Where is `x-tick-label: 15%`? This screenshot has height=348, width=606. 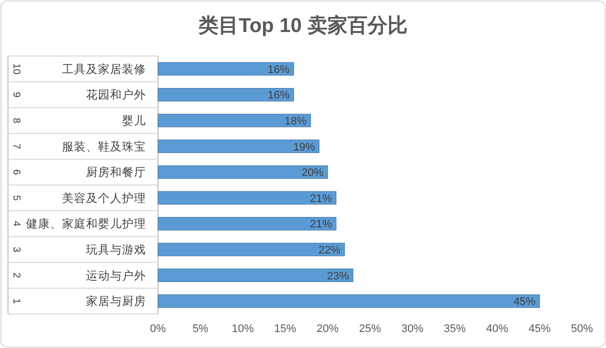
x-tick-label: 15% is located at coordinates (285, 329).